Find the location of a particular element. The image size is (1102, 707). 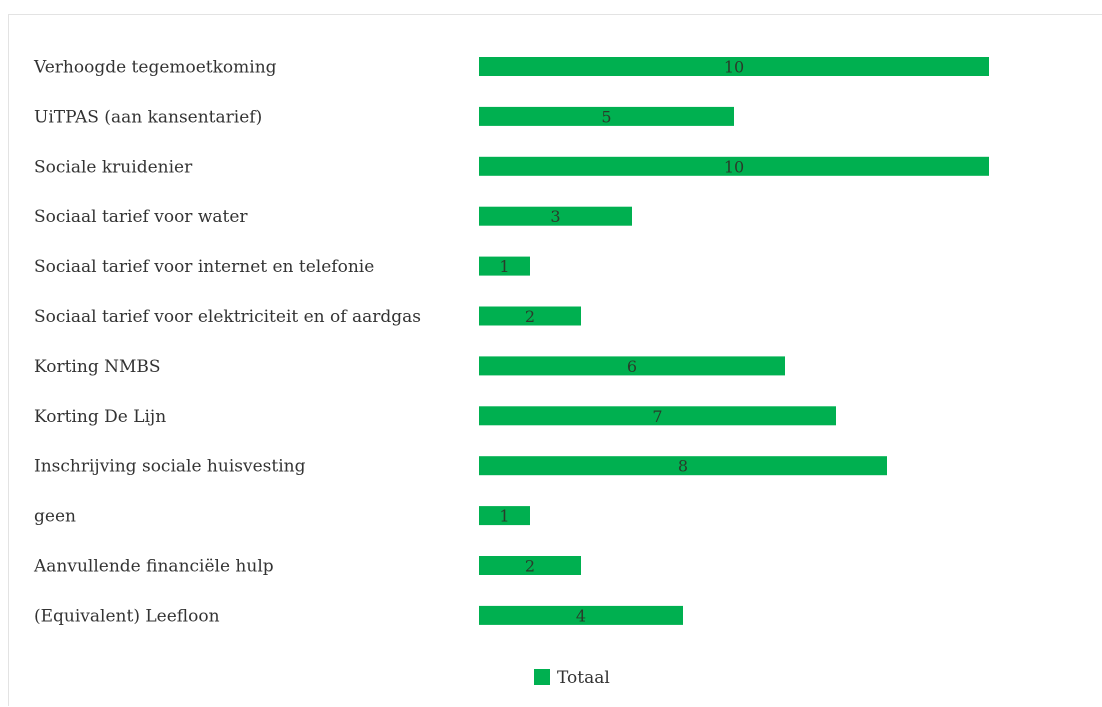

data-label: 3 is located at coordinates (555, 216).